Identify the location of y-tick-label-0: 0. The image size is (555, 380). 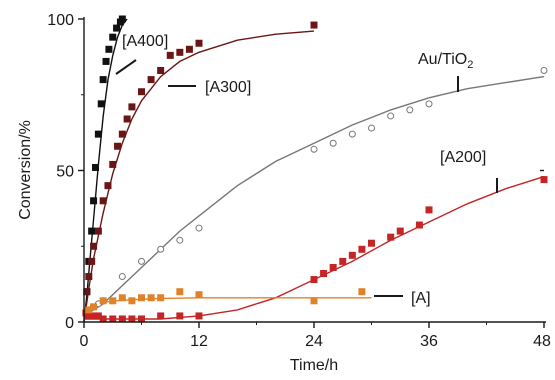
(69, 323).